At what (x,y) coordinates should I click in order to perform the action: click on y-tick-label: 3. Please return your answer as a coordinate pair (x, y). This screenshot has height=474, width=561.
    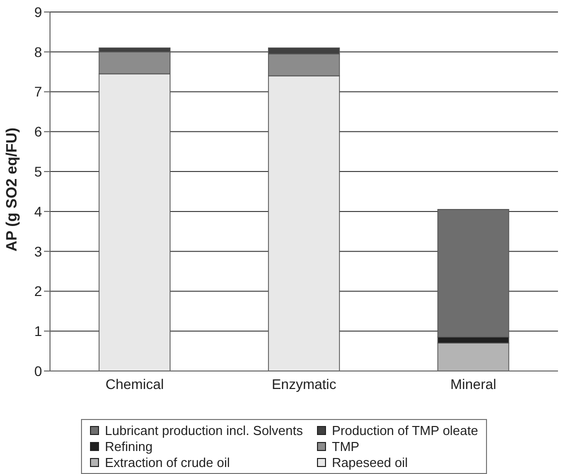
    Looking at the image, I should click on (38, 251).